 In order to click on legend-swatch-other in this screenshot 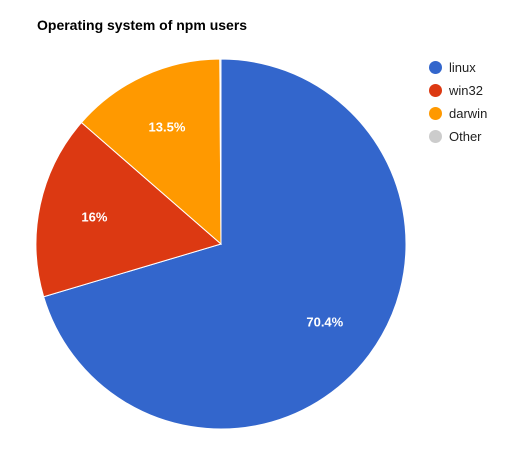, I will do `click(435, 136)`.